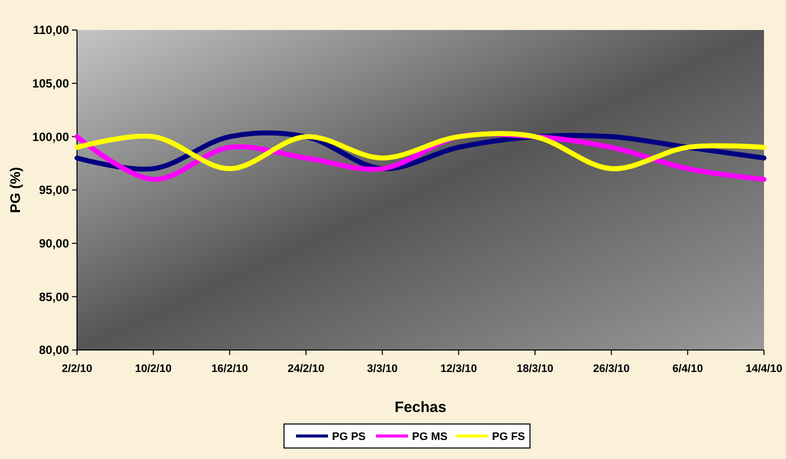 This screenshot has height=459, width=786. What do you see at coordinates (54, 243) in the screenshot?
I see `y-tick-label: 90,00` at bounding box center [54, 243].